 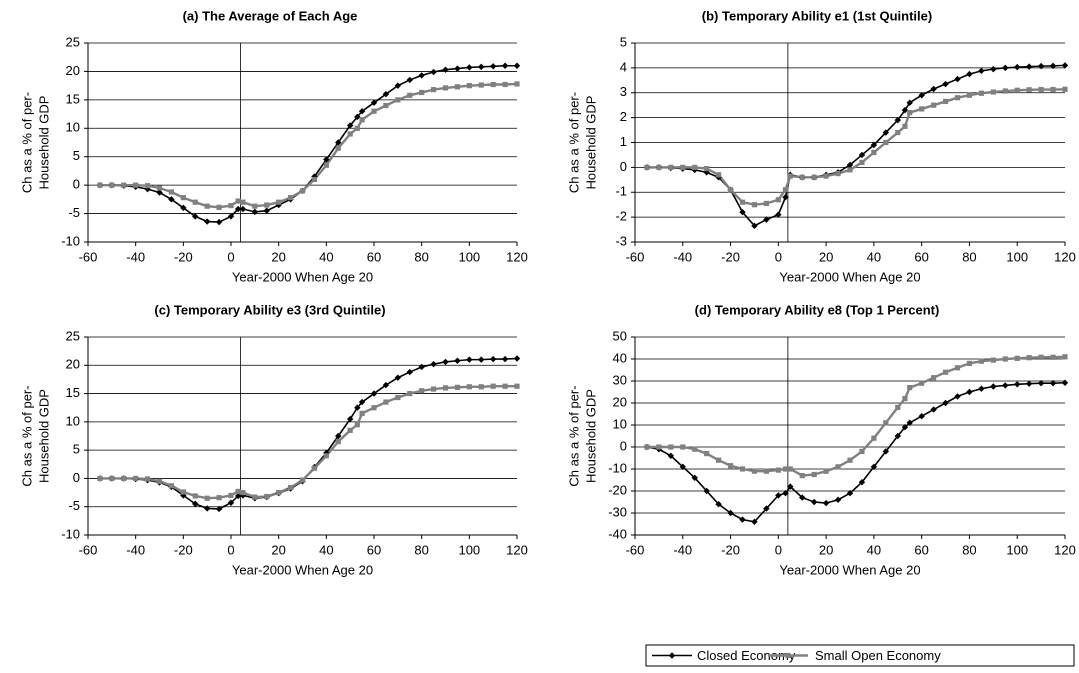 What do you see at coordinates (1065, 549) in the screenshot?
I see `x-tick-label: 120` at bounding box center [1065, 549].